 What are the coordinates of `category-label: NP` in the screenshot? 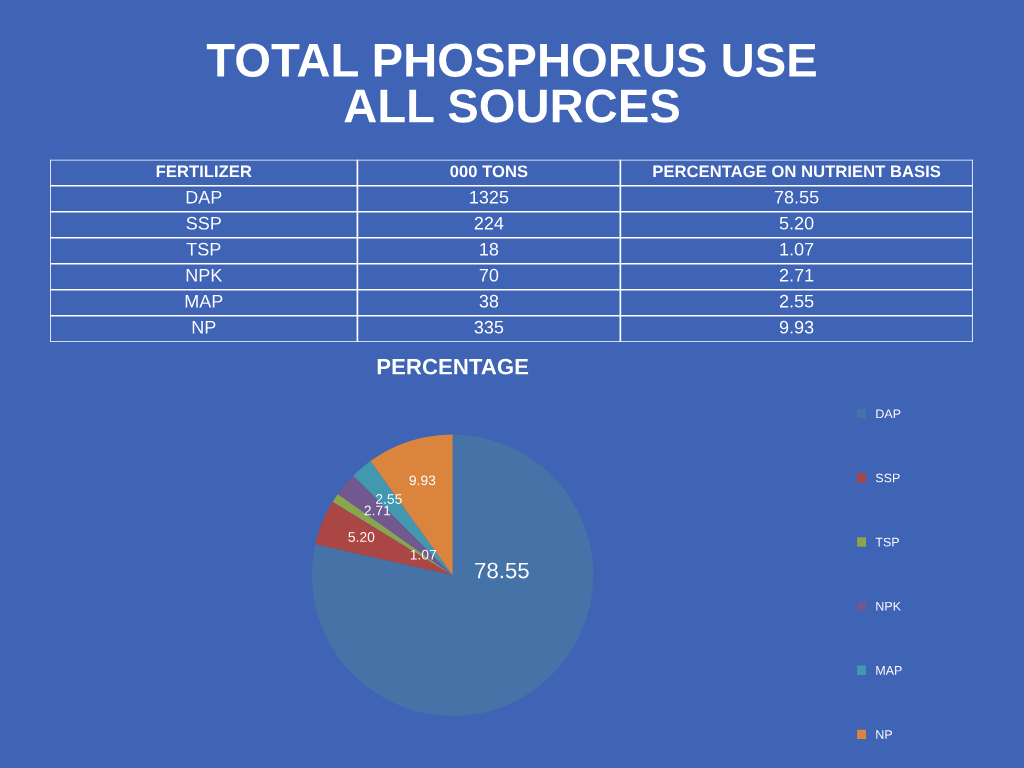 It's located at (204, 327).